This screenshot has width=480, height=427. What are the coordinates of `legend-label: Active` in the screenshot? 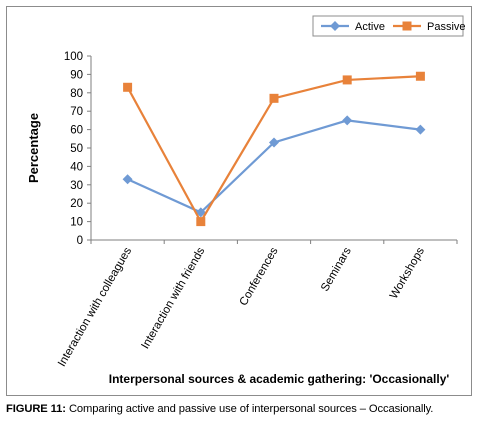 It's located at (370, 27).